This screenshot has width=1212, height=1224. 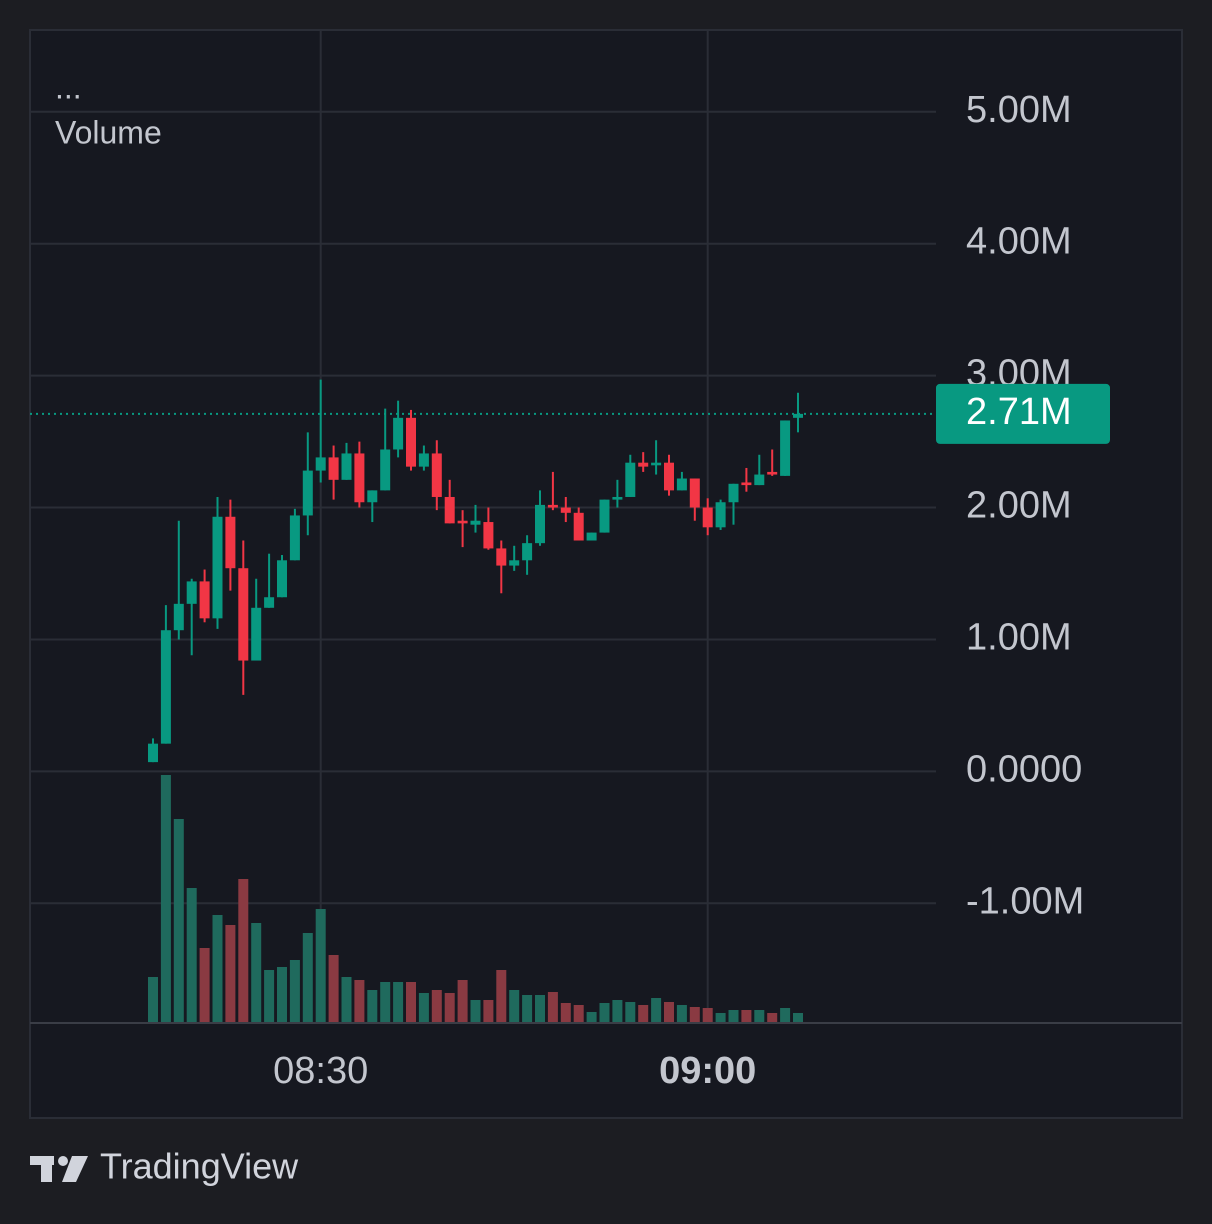 What do you see at coordinates (1024, 769) in the screenshot?
I see `y-tick-label: 0.0000` at bounding box center [1024, 769].